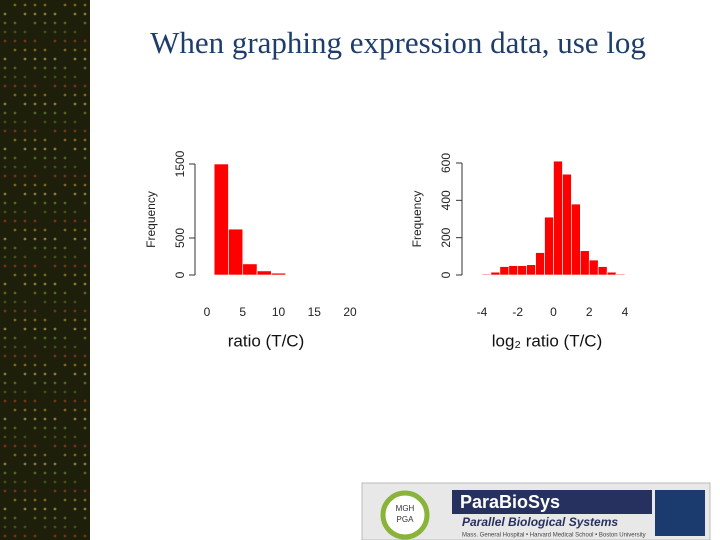 The width and height of the screenshot is (720, 540). I want to click on y-tick-label: 200, so click(446, 237).